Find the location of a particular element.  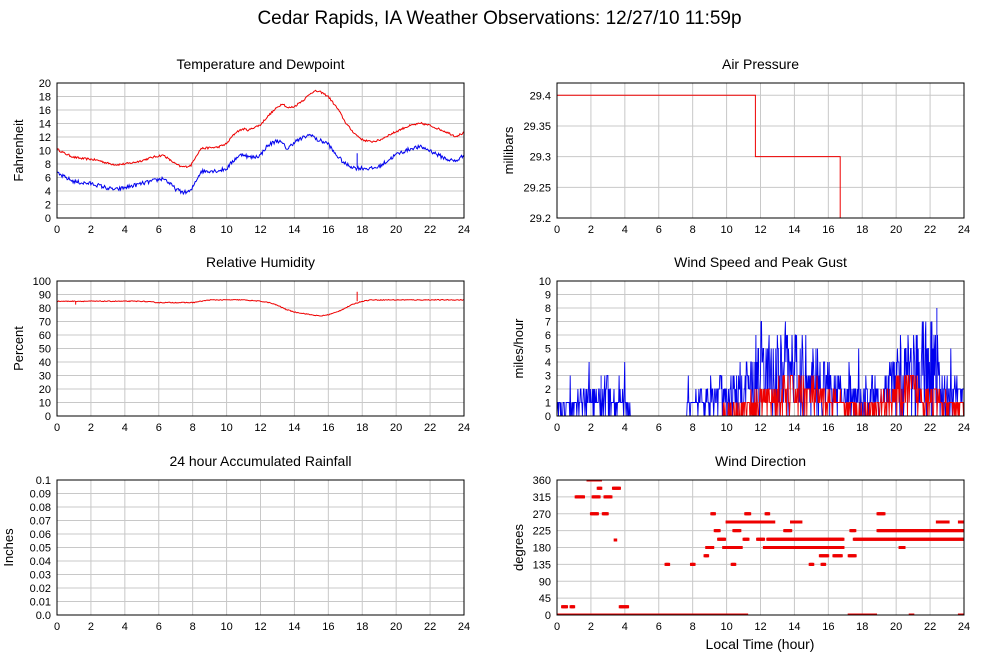

pressure-x-tick-label: 4 is located at coordinates (625, 230).